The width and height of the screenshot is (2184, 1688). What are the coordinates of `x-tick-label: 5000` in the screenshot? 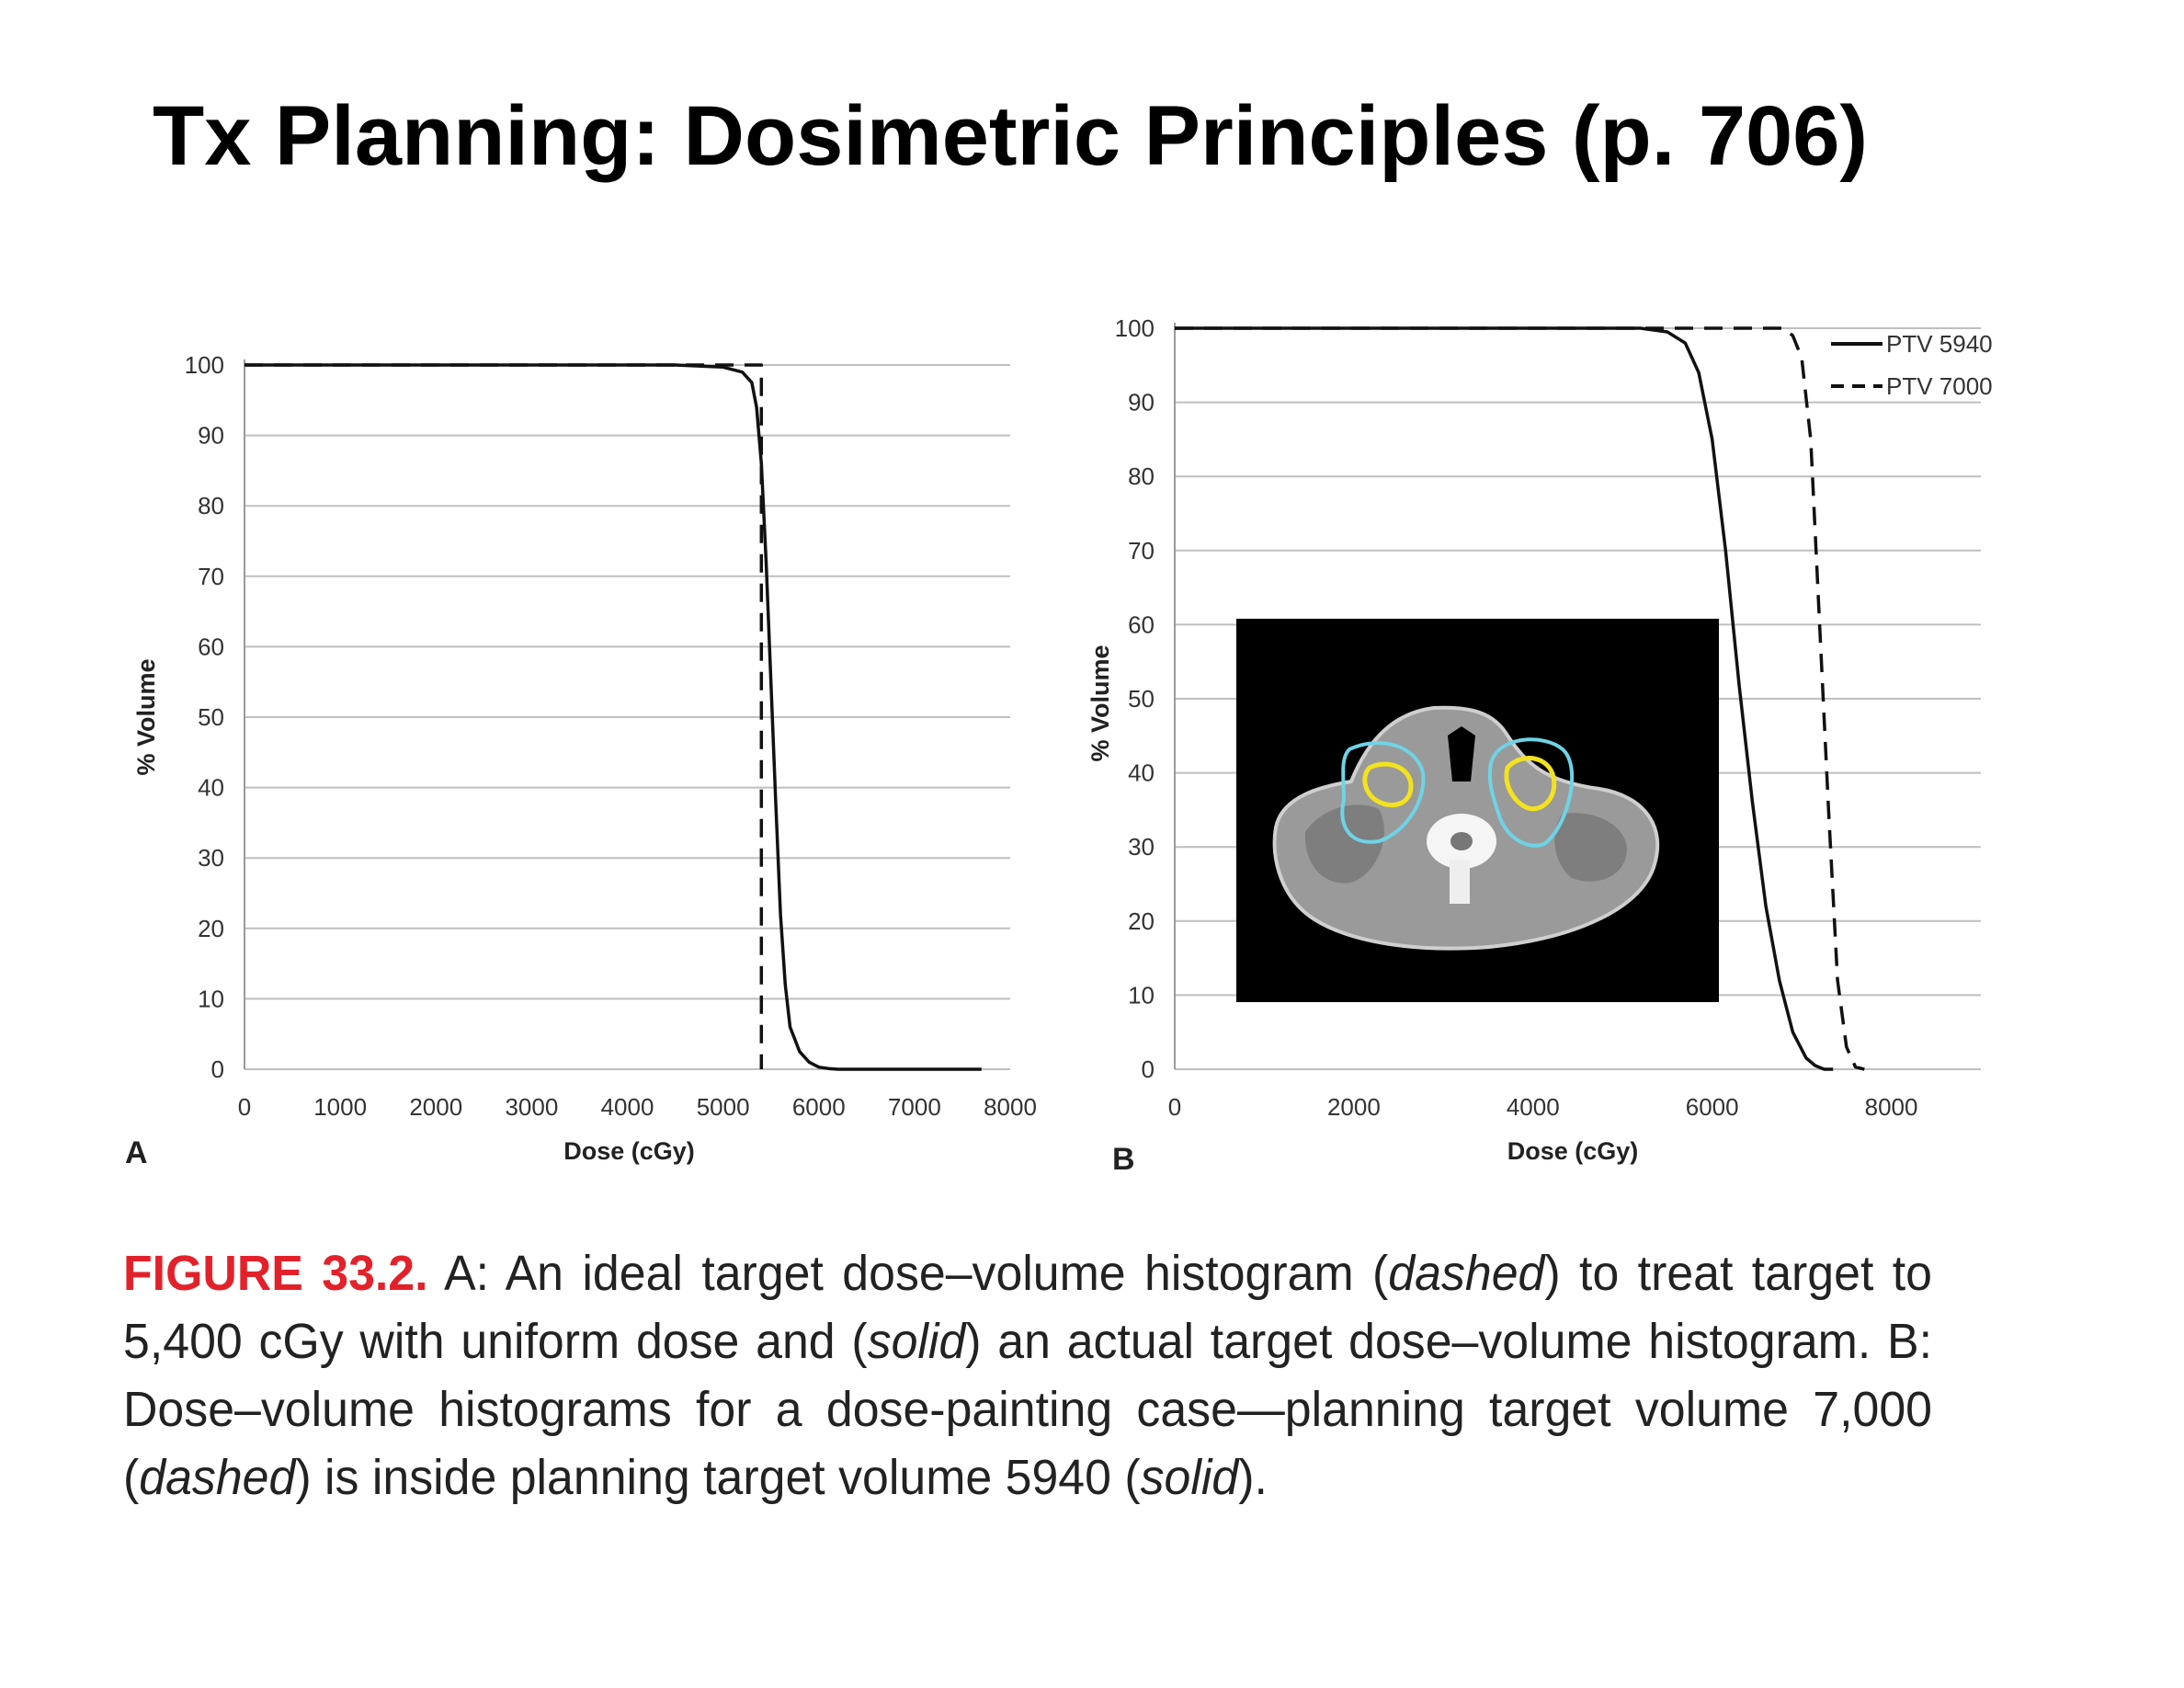 It's located at (723, 1107).